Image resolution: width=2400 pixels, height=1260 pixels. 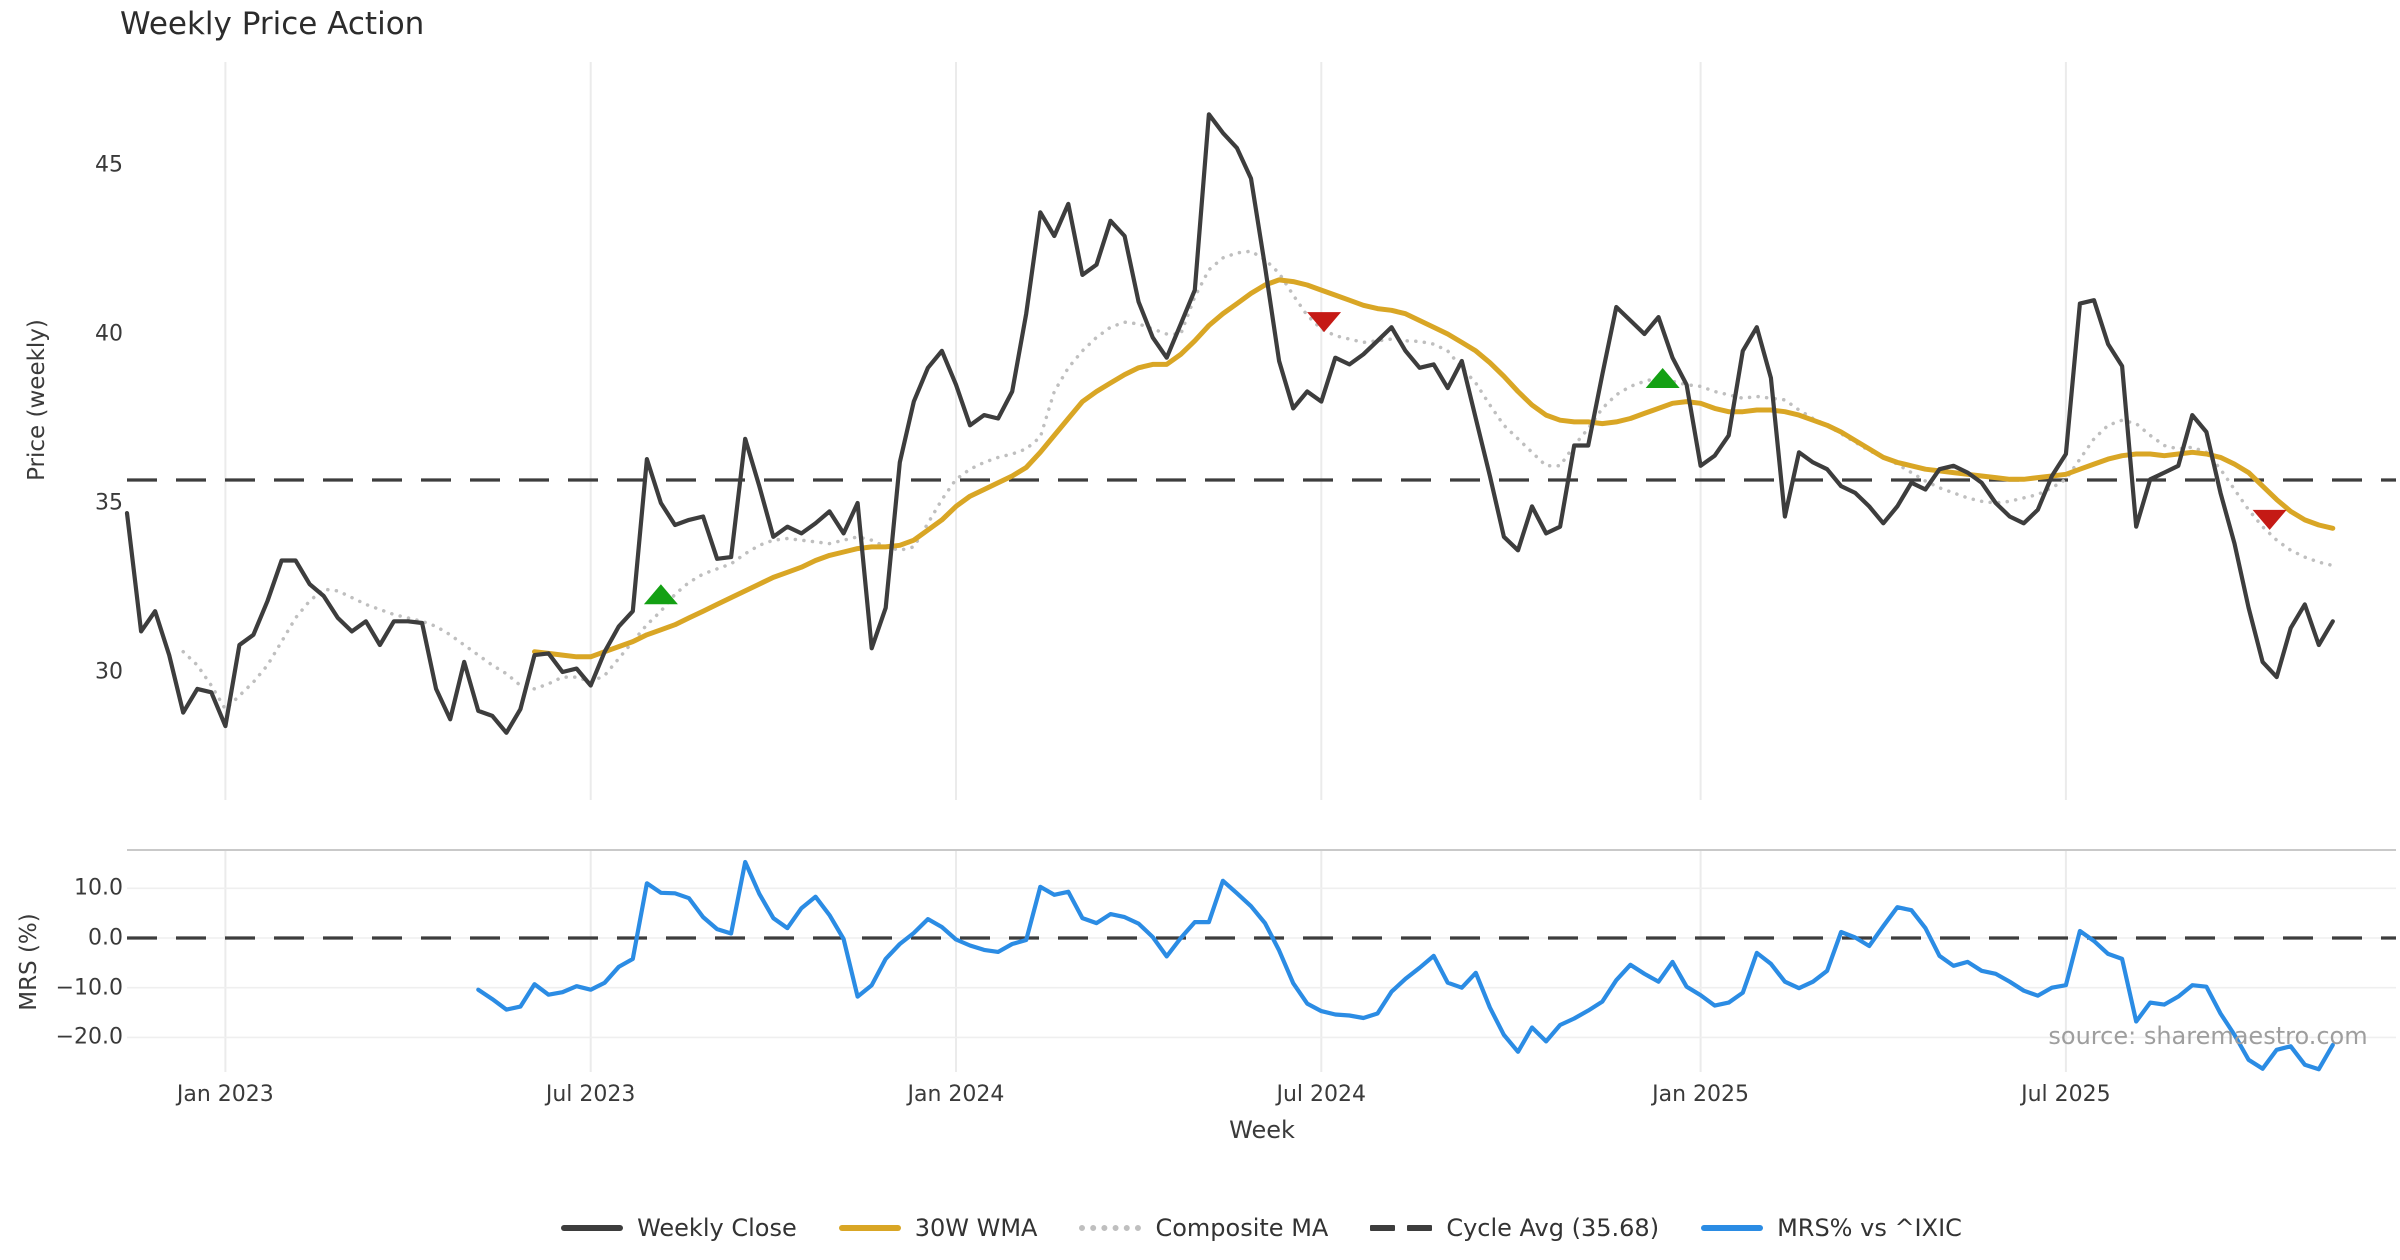 What do you see at coordinates (717, 1228) in the screenshot?
I see `legend-label: Weekly Close` at bounding box center [717, 1228].